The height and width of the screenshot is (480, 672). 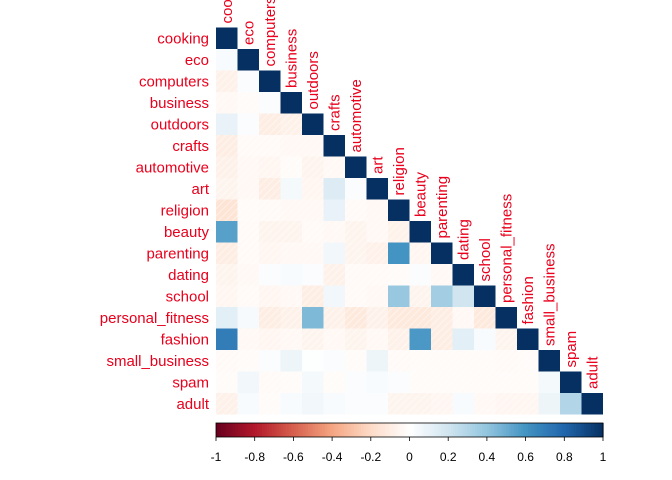 What do you see at coordinates (185, 210) in the screenshot?
I see `row-label-religion: religion` at bounding box center [185, 210].